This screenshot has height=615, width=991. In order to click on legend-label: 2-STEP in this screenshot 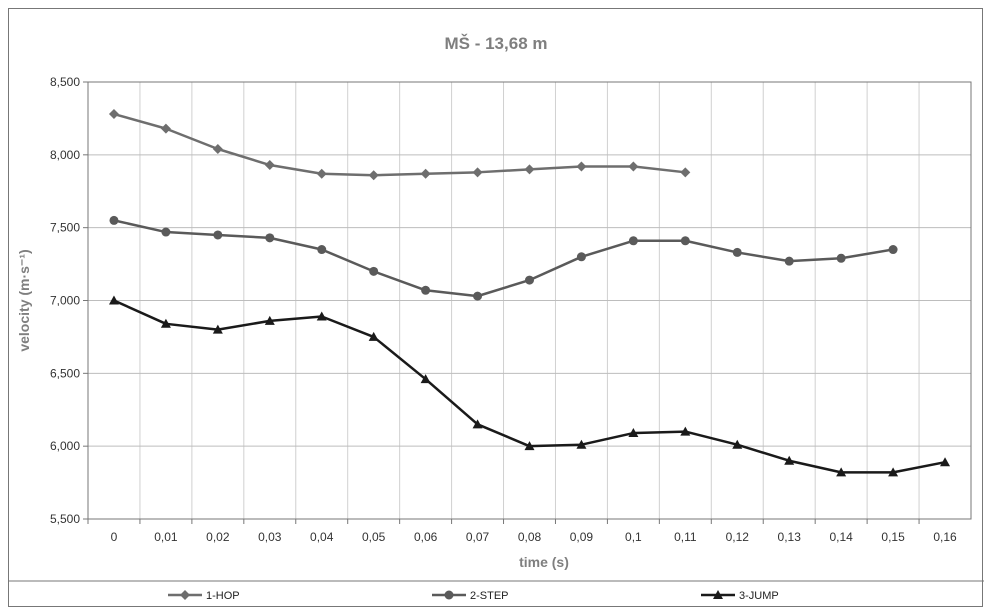, I will do `click(489, 596)`.